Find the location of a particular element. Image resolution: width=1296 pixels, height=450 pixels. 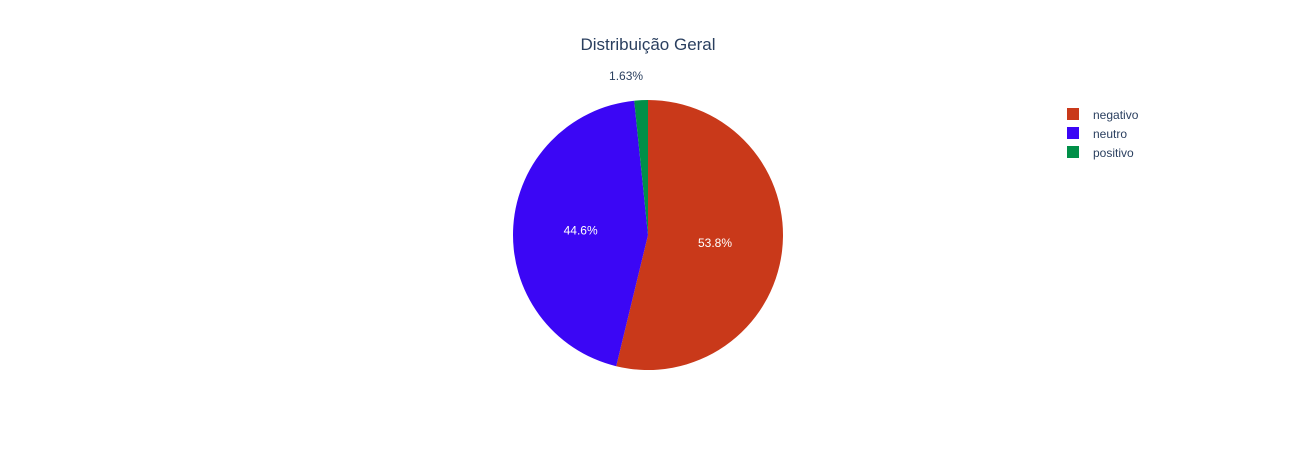

pie-slice-negativo is located at coordinates (700, 235).